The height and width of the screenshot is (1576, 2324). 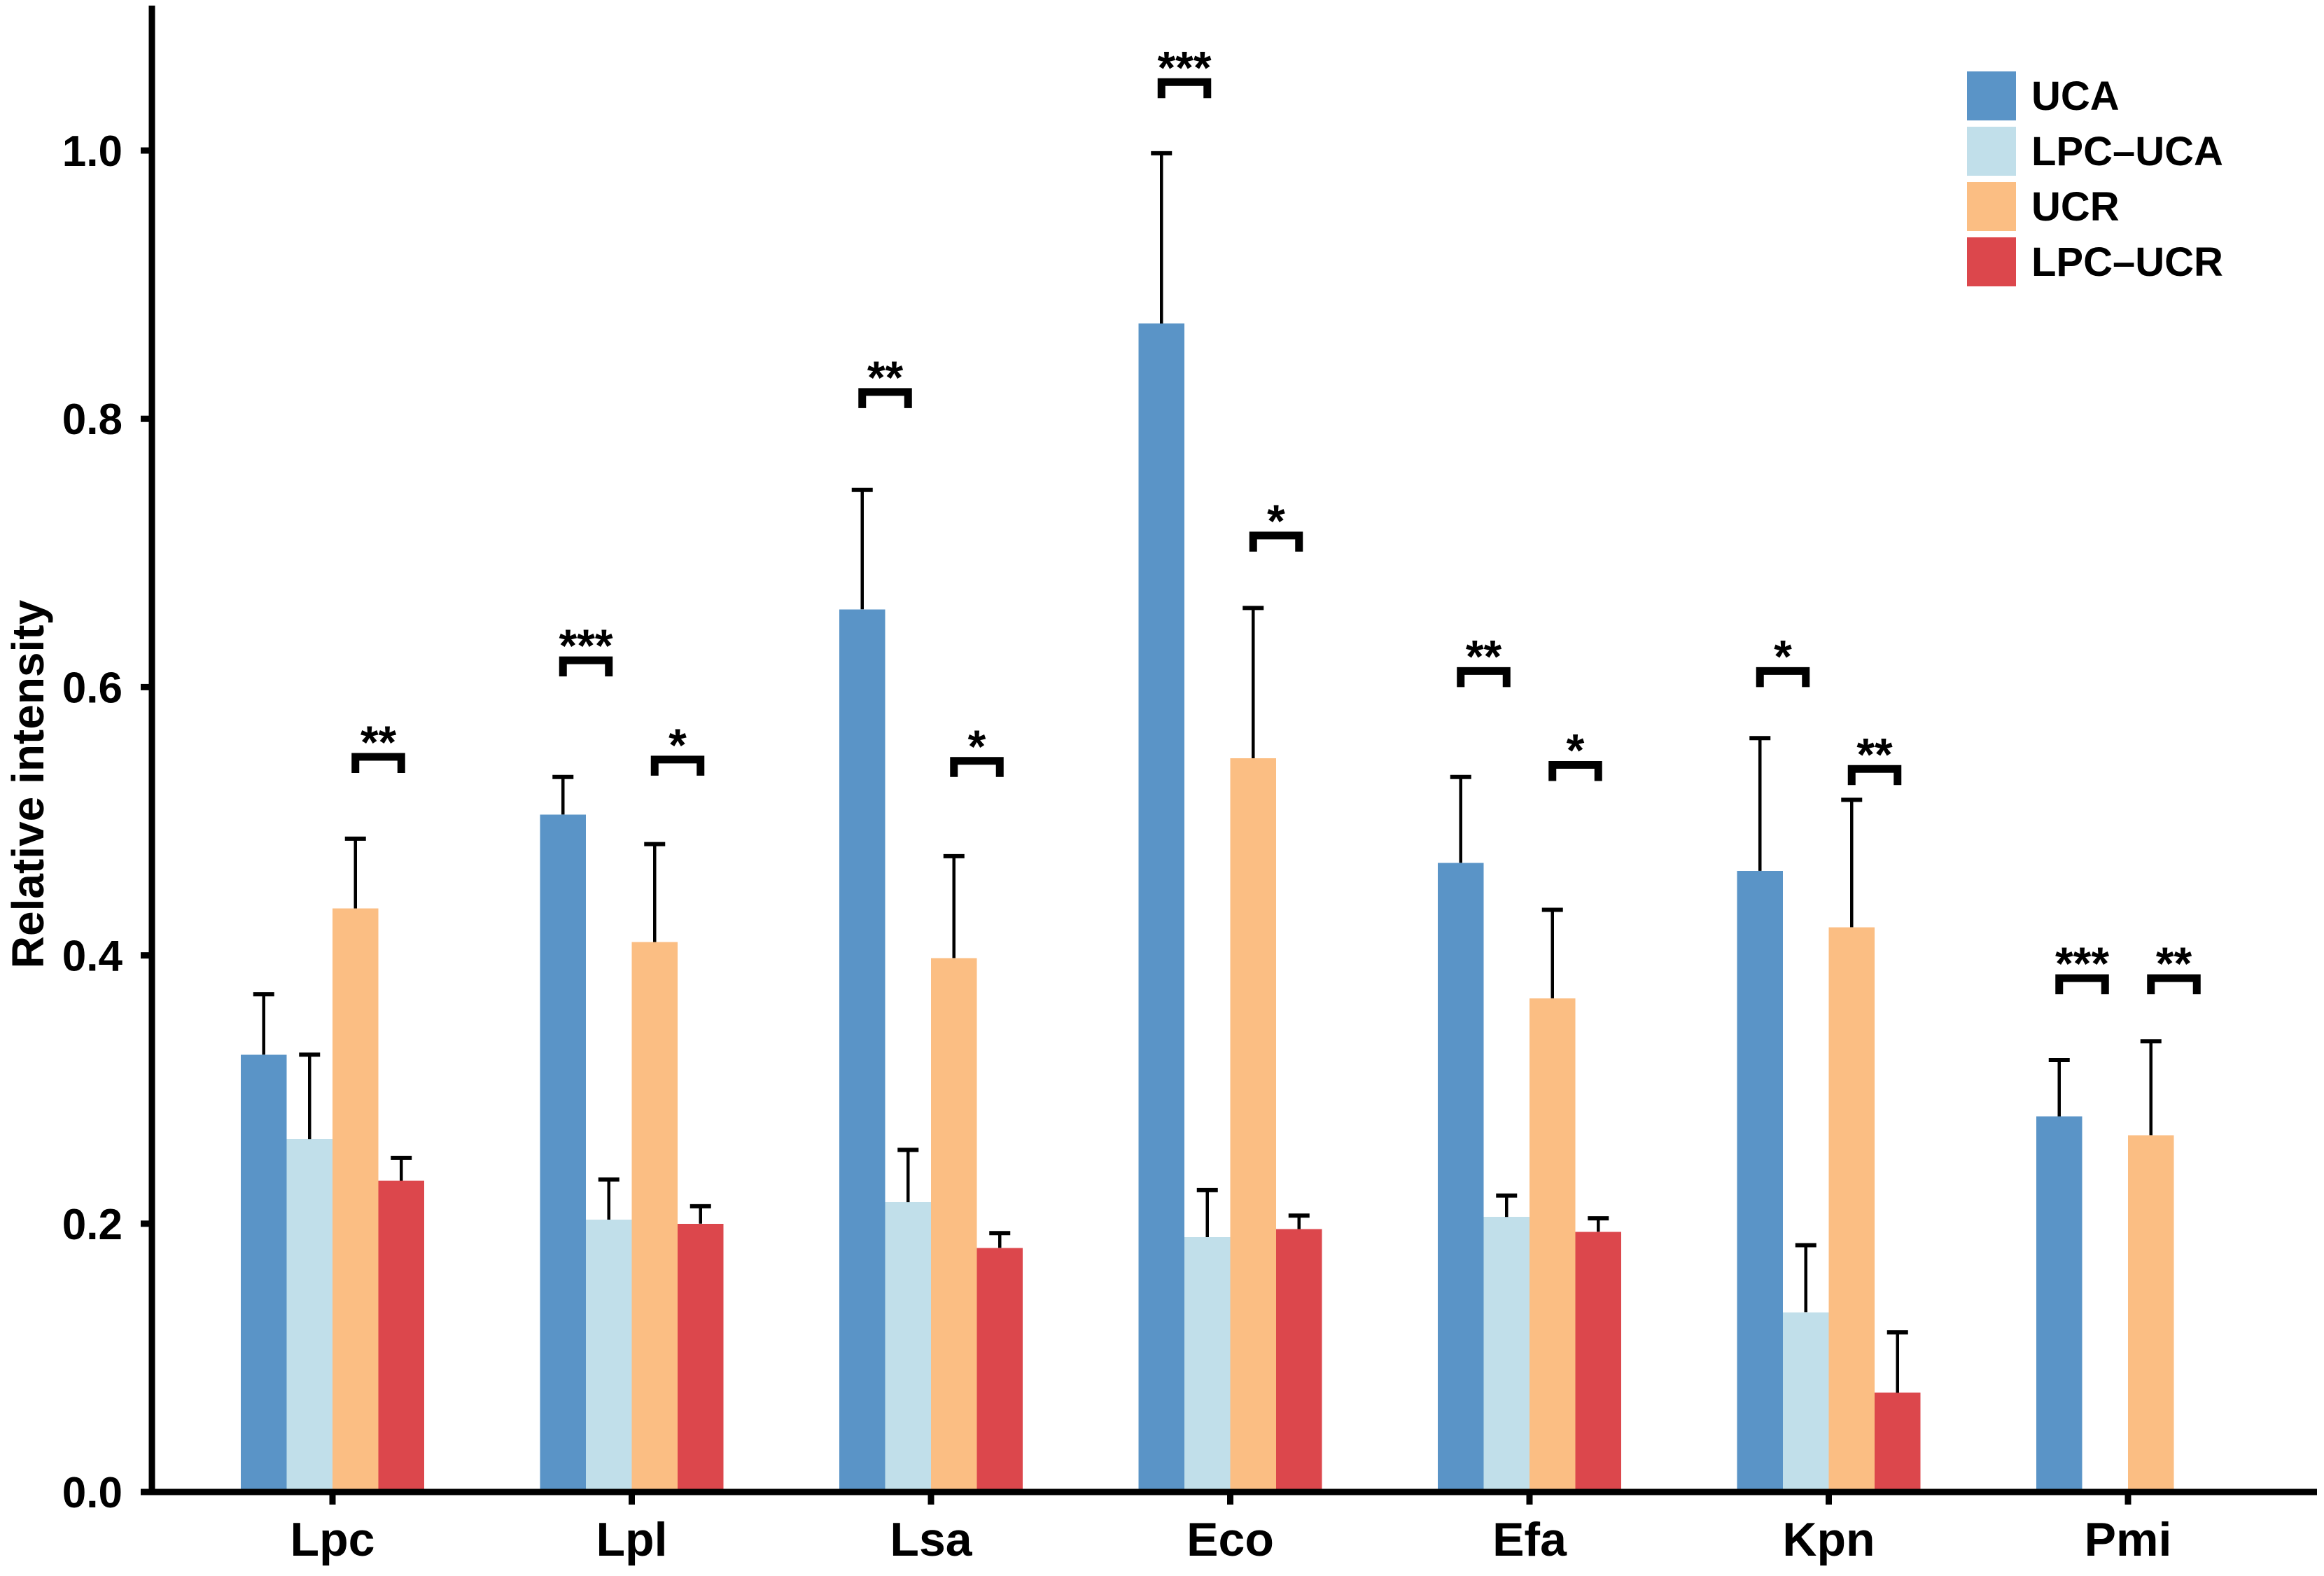 I want to click on significance-Lpc-UCR-vs-LPC-UCR: **, so click(x=378, y=745).